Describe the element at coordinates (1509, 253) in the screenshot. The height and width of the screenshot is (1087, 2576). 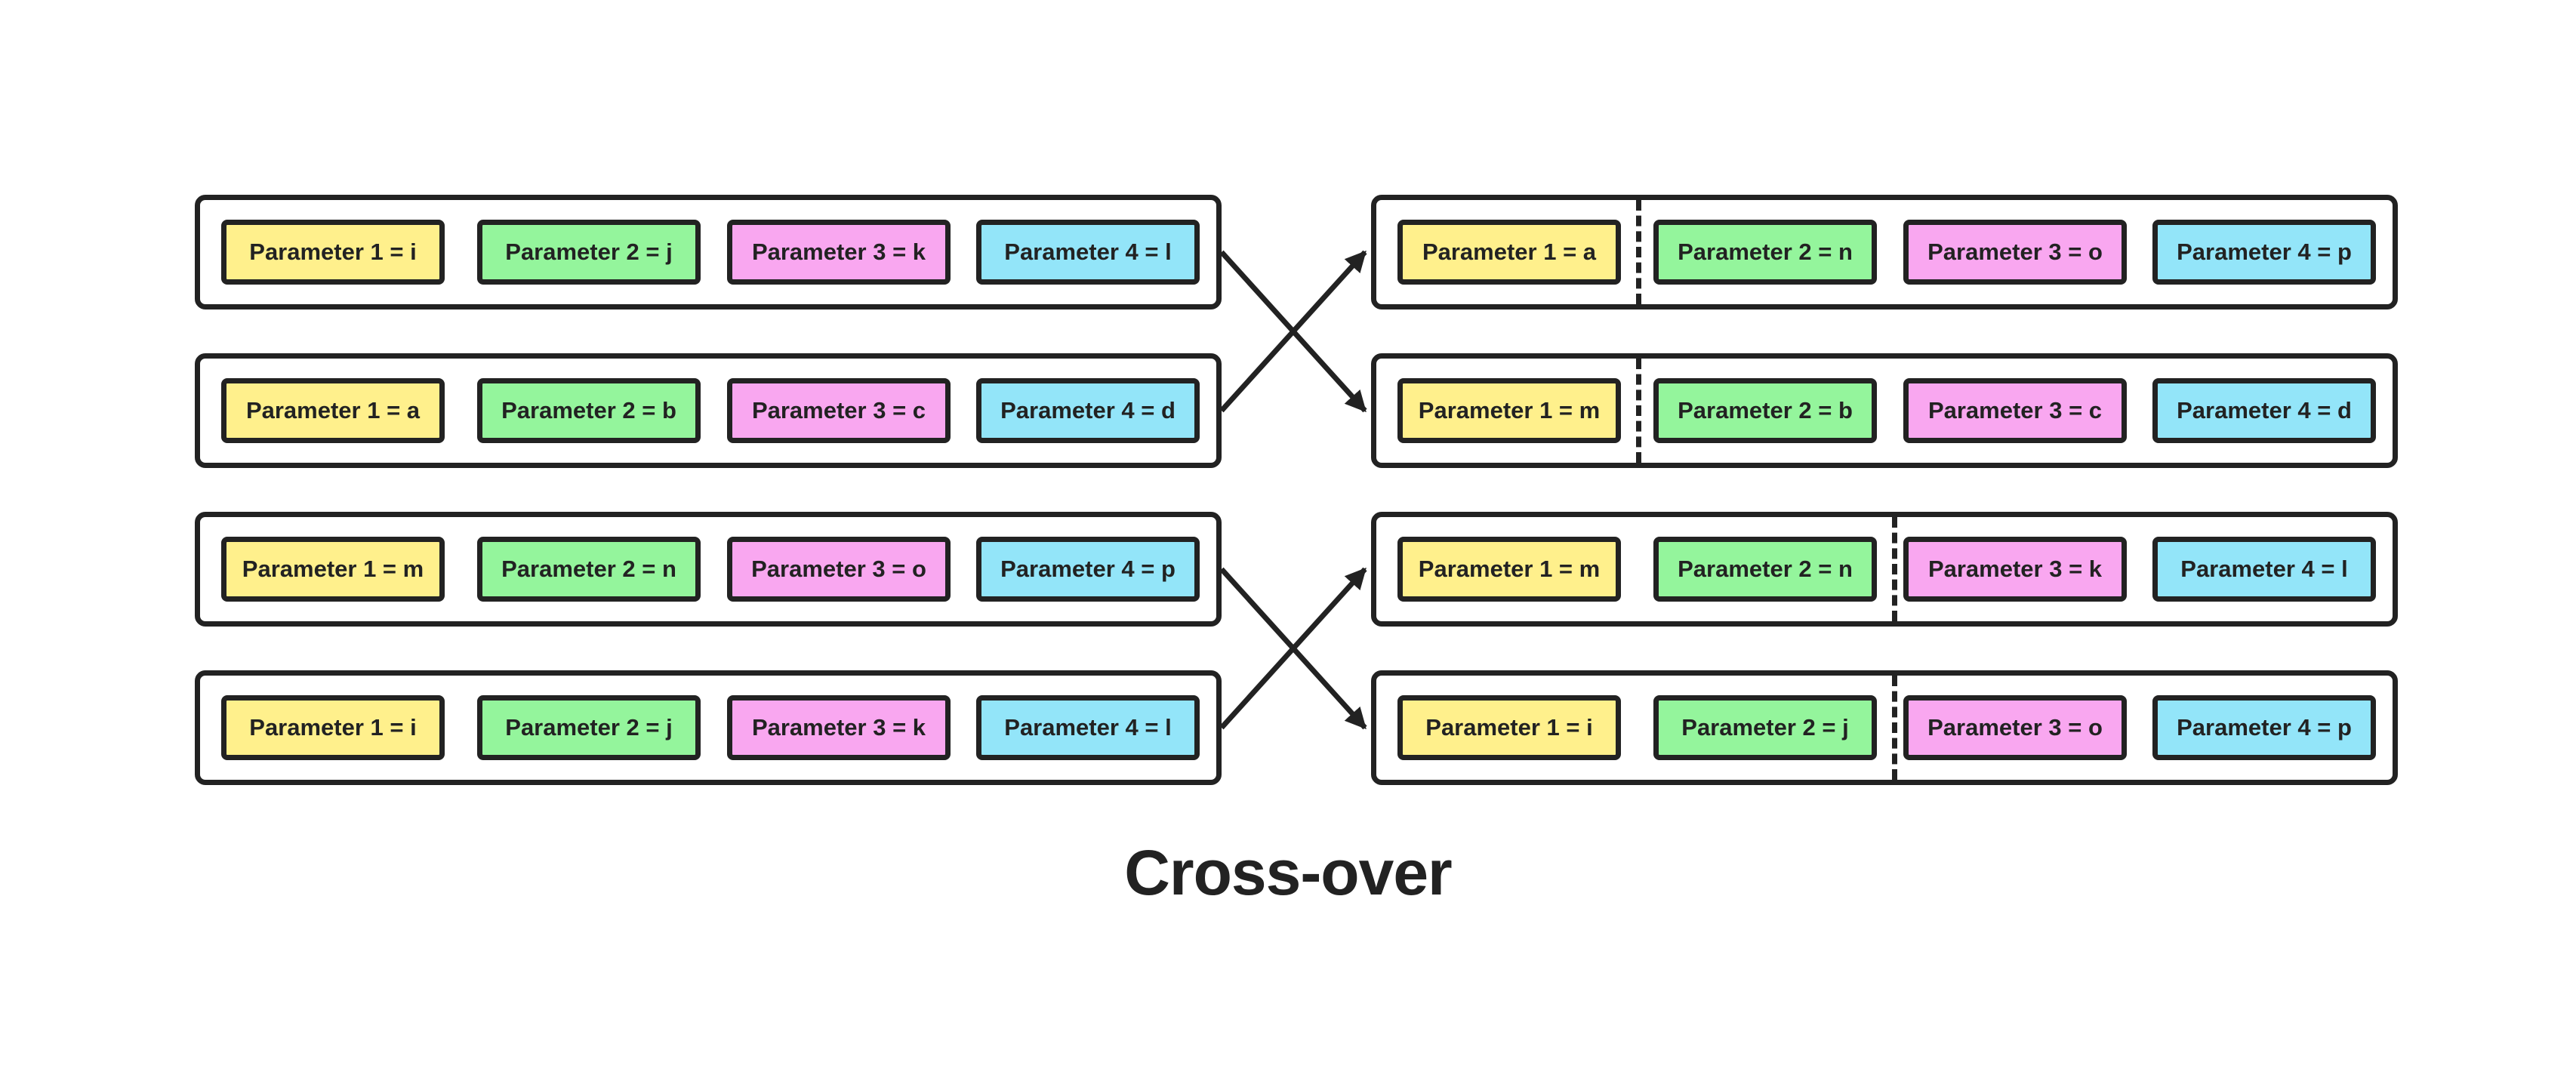
I see `offspring-chromosome-1-parameter-1: Parameter 1 = a` at that location.